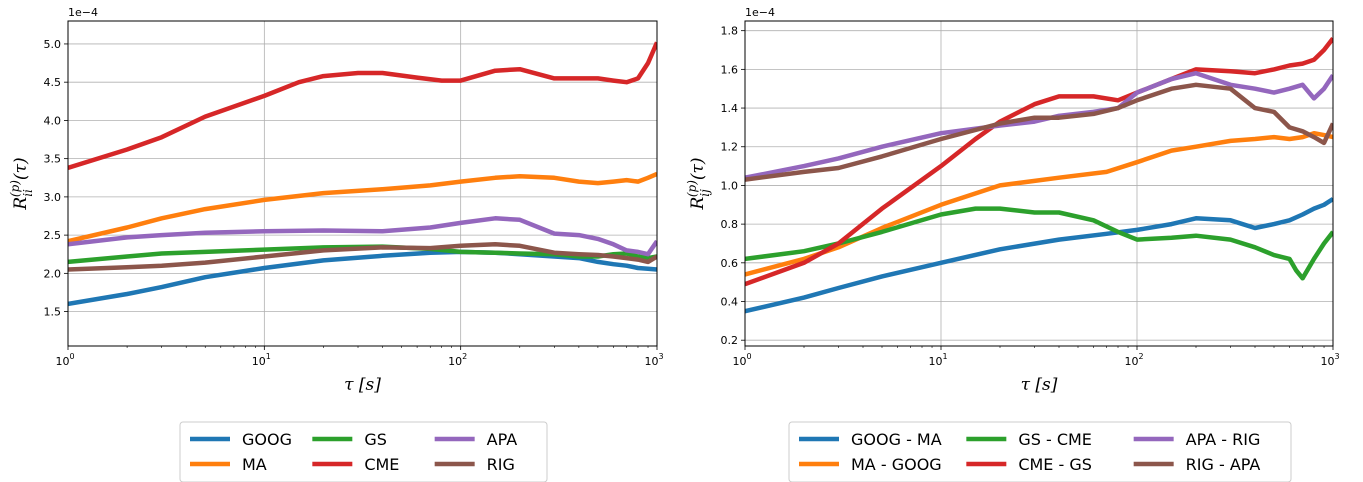 The width and height of the screenshot is (1363, 482). I want to click on y-tick-label: 4.5, so click(53, 82).